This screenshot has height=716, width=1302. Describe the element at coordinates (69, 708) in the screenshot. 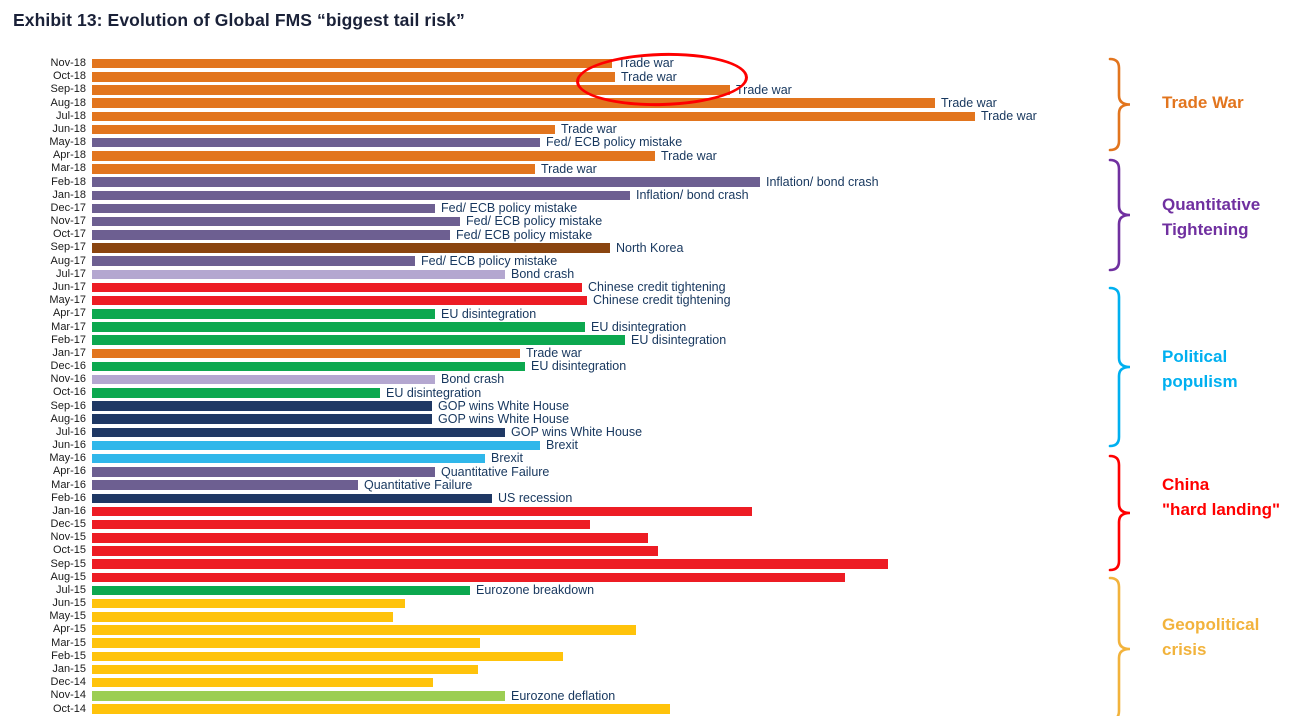

I see `date-label: Oct-14` at that location.